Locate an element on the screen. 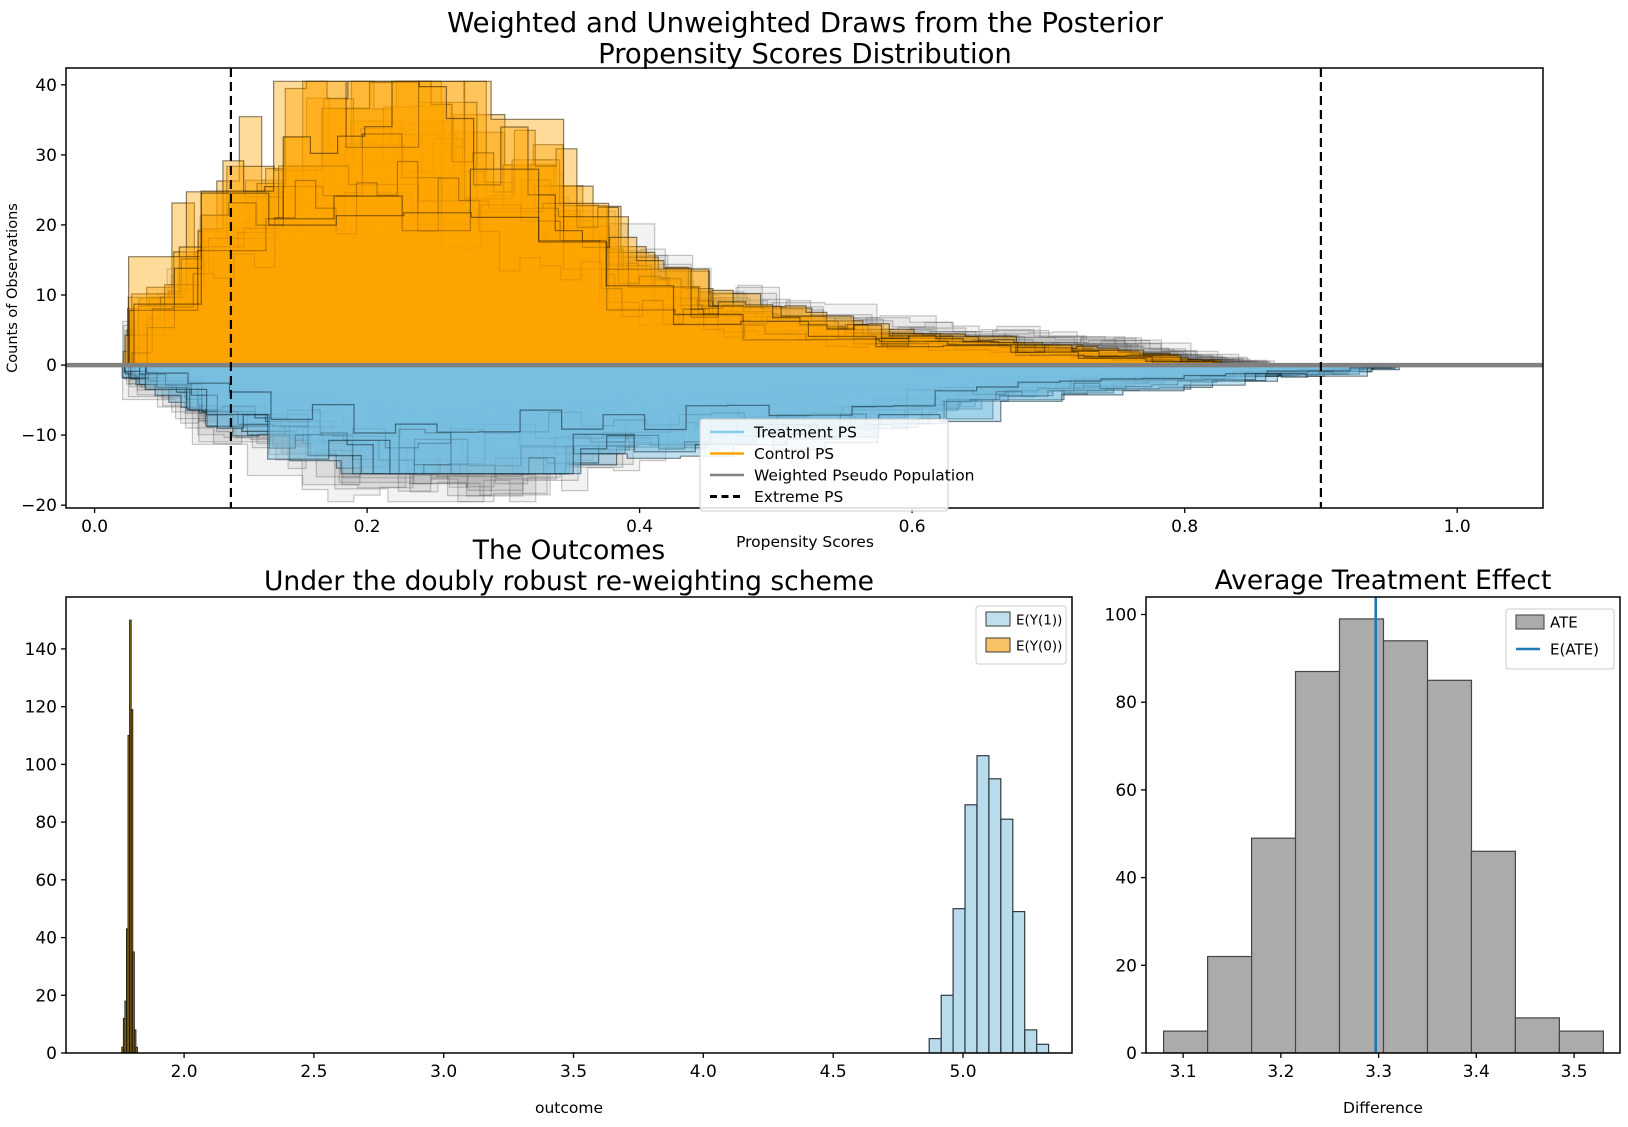 Image resolution: width=1628 pixels, height=1127 pixels. y-tick-label: 140 is located at coordinates (41, 650).